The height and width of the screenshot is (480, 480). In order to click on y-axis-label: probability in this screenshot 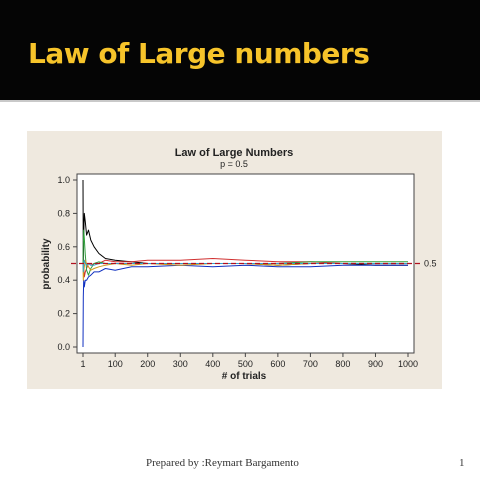, I will do `click(46, 264)`.